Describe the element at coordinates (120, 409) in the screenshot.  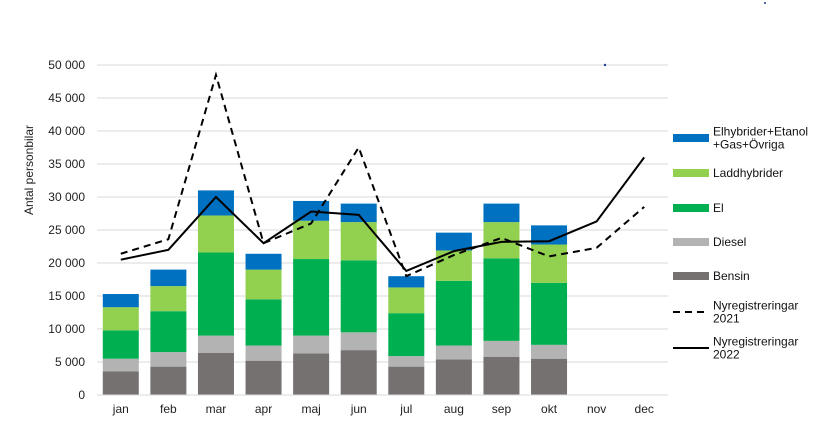
I see `x-tick-label: jan` at that location.